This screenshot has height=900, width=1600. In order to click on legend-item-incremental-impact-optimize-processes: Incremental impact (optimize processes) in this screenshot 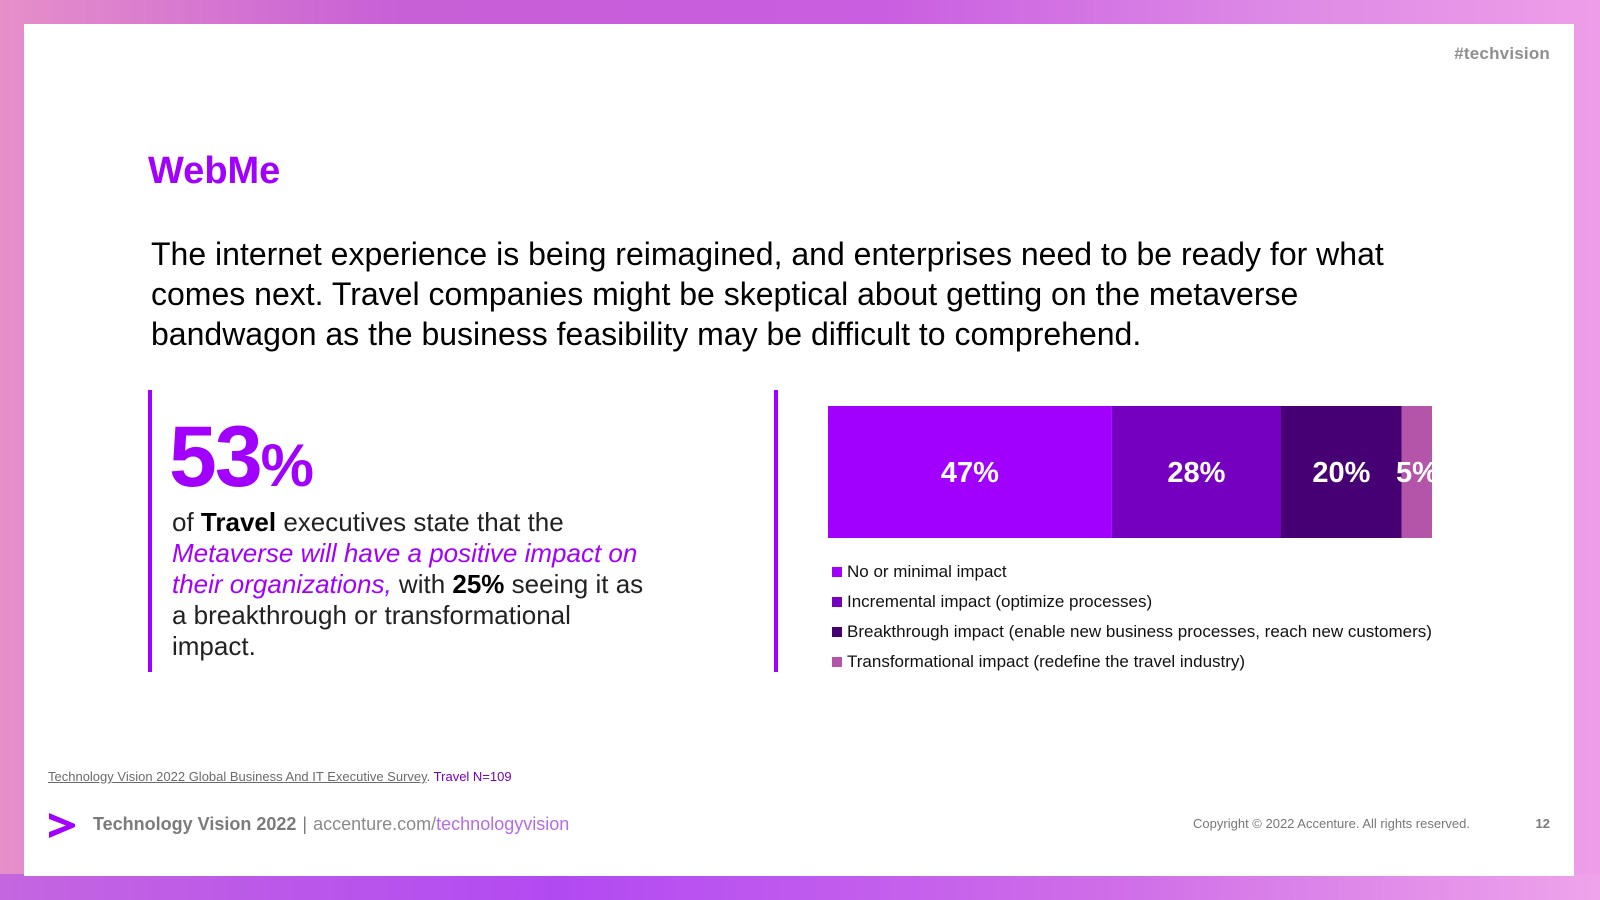, I will do `click(1132, 602)`.